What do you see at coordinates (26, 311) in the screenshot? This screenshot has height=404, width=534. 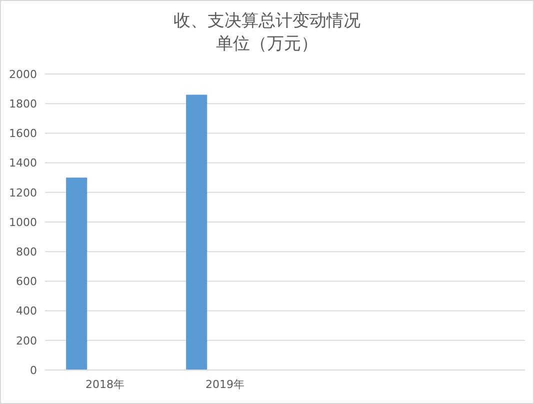 I see `y-tick-label: 400` at bounding box center [26, 311].